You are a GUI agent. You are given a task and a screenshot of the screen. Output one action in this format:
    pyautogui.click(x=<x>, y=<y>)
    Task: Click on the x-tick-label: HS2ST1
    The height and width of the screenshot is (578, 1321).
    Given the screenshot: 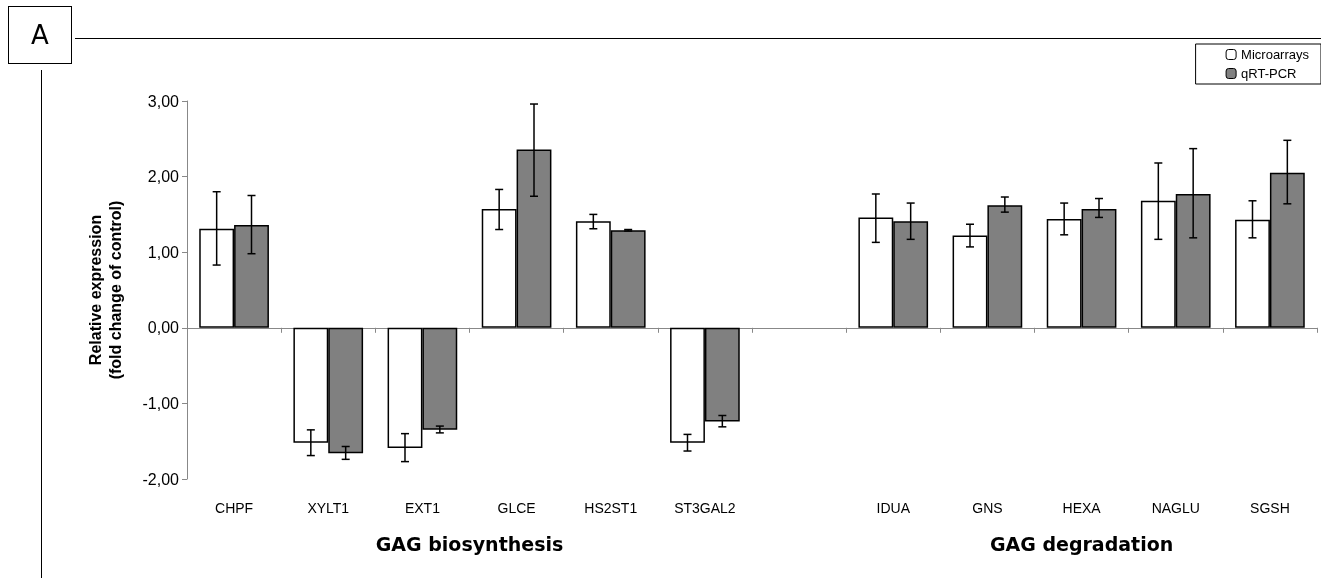 What is the action you would take?
    pyautogui.click(x=611, y=508)
    